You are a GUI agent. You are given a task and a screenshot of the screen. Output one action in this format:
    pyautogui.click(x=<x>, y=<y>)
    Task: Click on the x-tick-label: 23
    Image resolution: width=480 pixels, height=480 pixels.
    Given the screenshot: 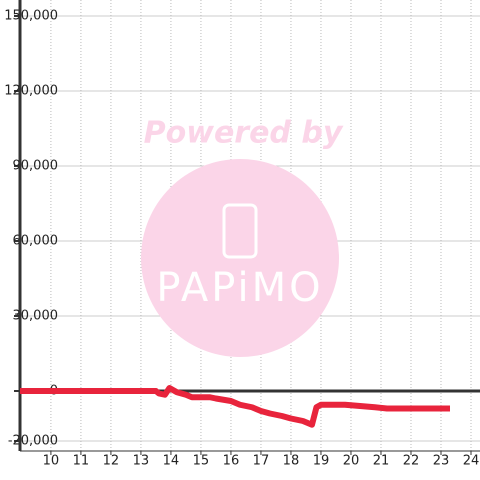 What is the action you would take?
    pyautogui.click(x=441, y=461)
    